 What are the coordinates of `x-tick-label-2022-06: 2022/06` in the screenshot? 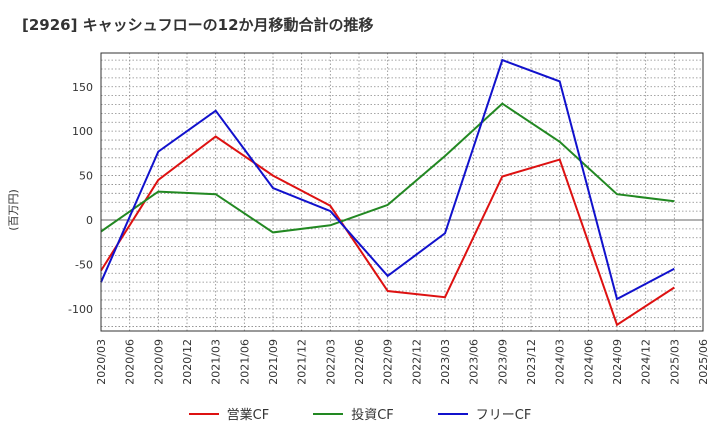 It's located at (359, 362).